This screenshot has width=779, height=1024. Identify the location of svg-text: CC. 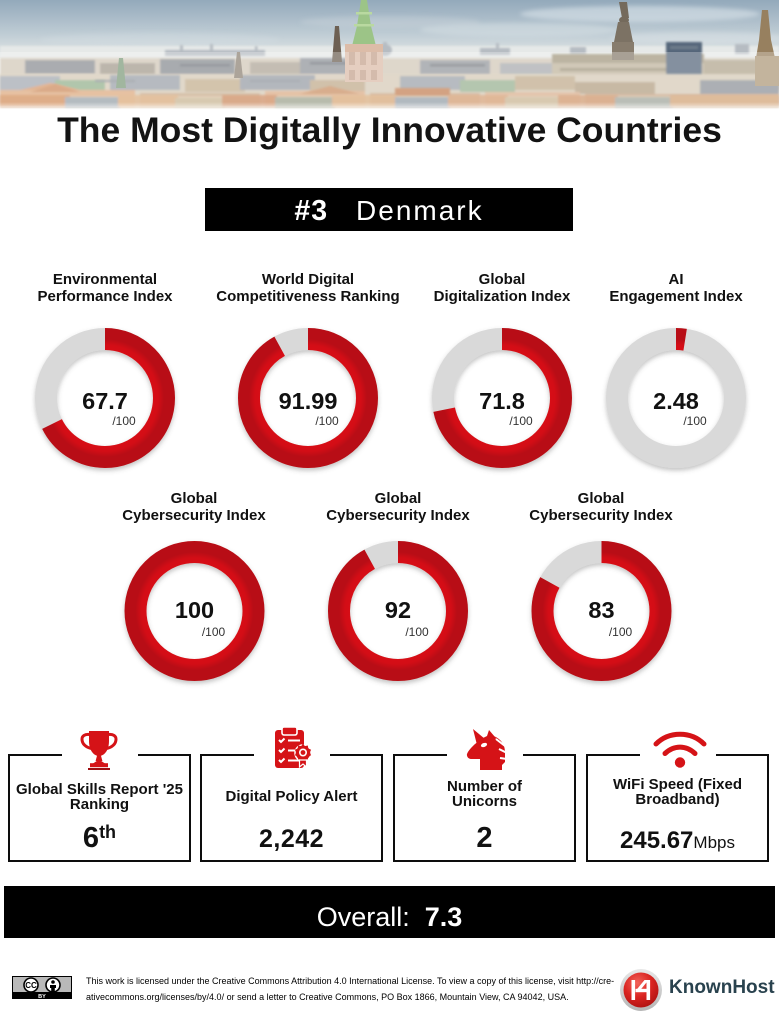
(31, 985).